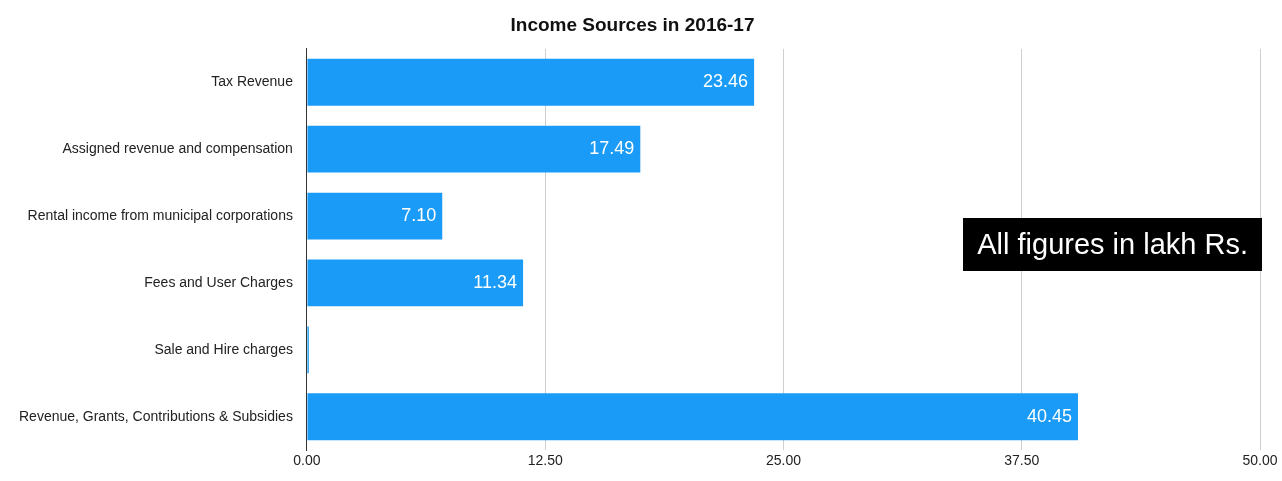  I want to click on y-tick-label: Assigned revenue and compensation, so click(177, 148).